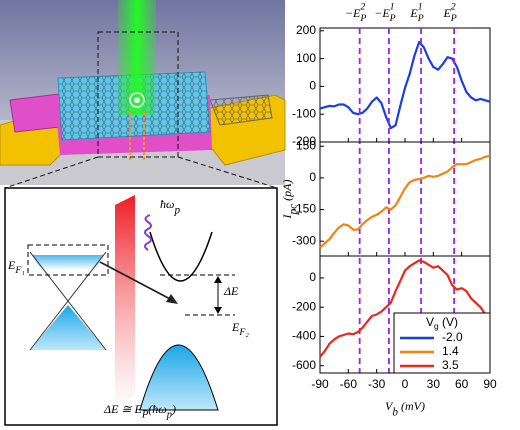 The height and width of the screenshot is (430, 520). I want to click on gap-label: ΔE, so click(231, 291).